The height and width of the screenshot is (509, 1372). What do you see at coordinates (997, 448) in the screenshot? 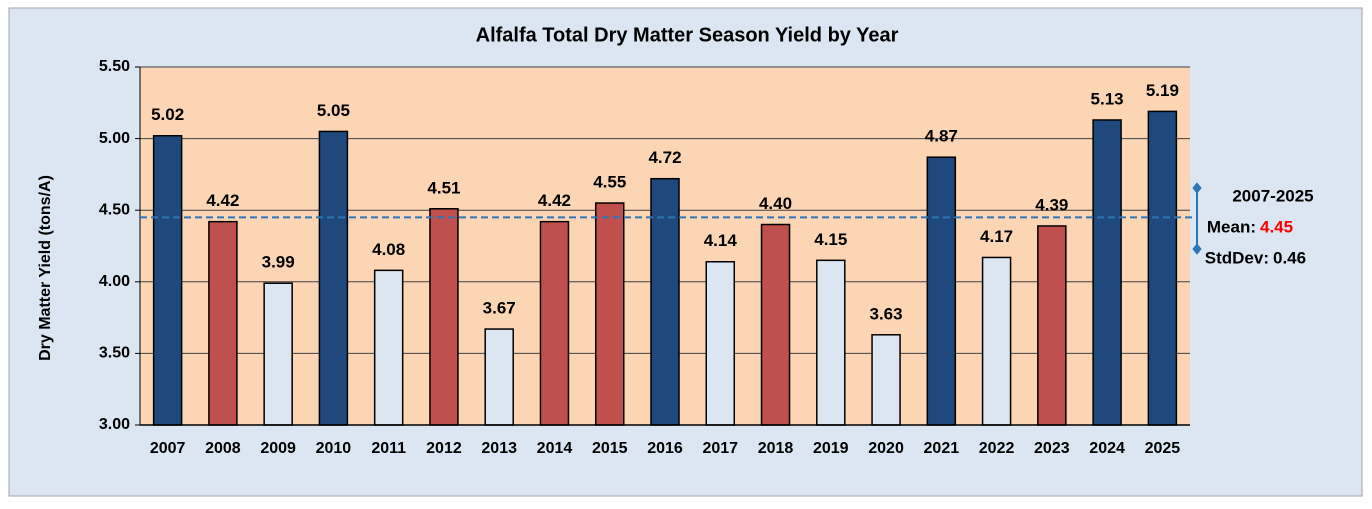
I see `x-tick-label: 2022` at bounding box center [997, 448].